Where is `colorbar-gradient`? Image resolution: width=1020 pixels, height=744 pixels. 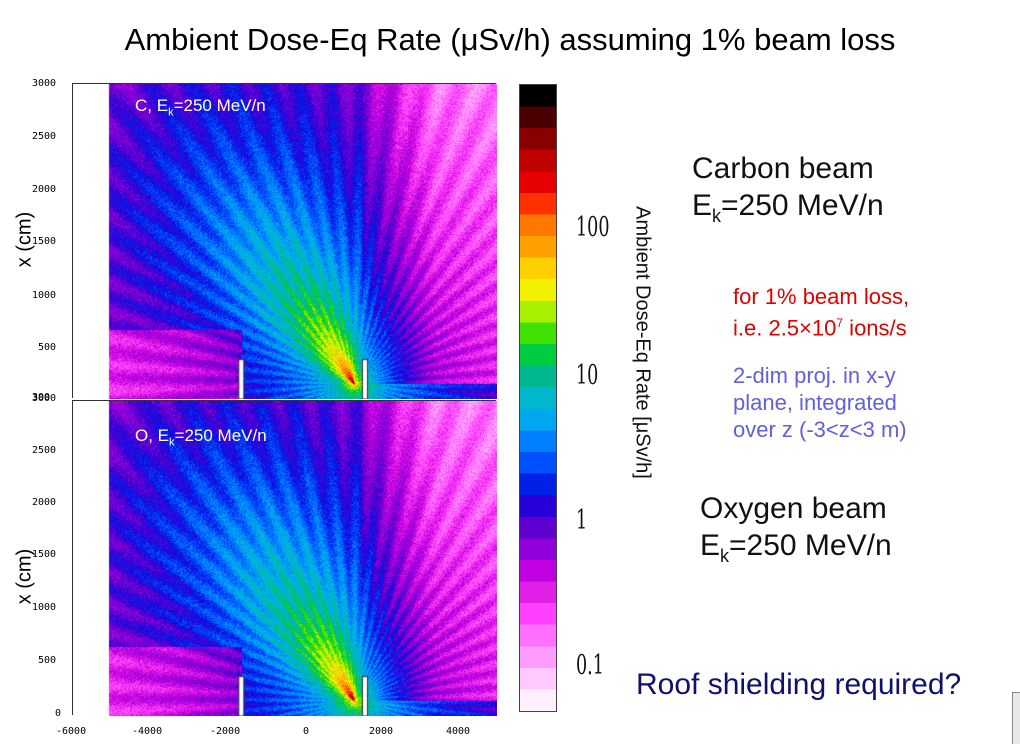 colorbar-gradient is located at coordinates (538, 398).